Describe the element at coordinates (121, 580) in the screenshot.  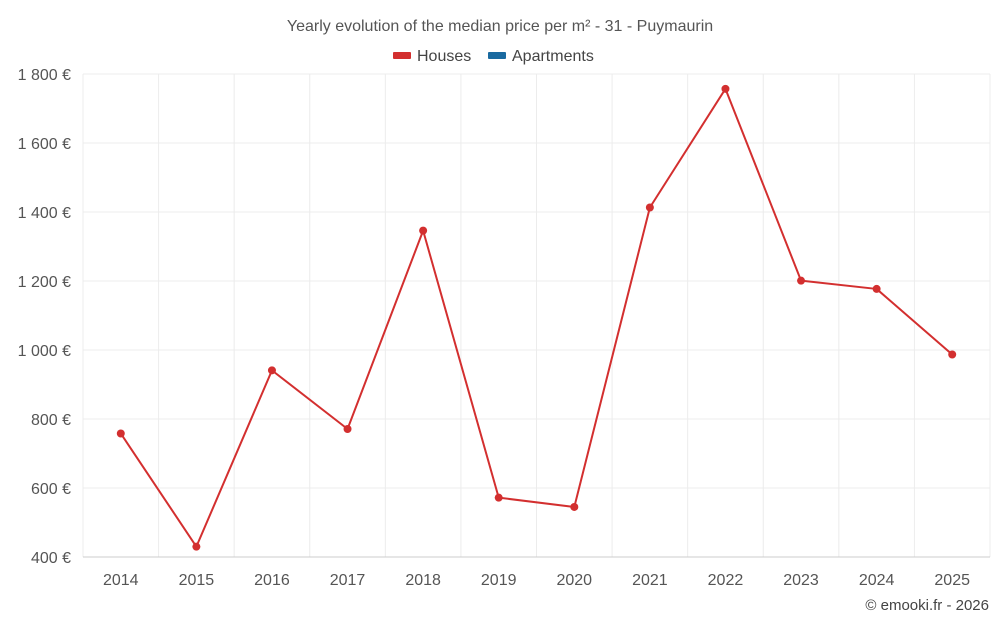
I see `x-tick-label: 2014` at that location.